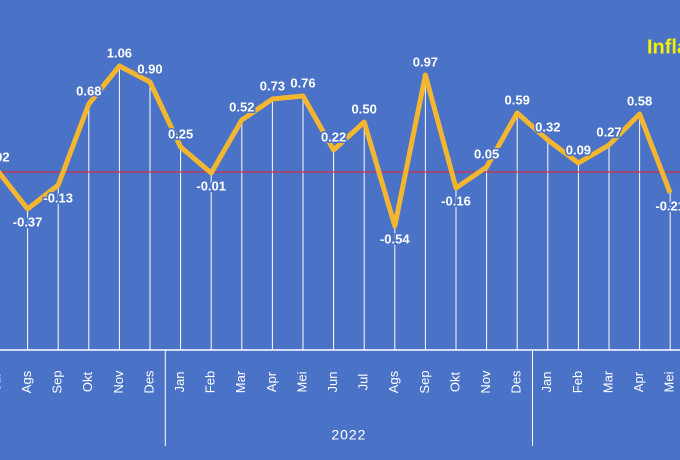 This screenshot has height=460, width=680. I want to click on data-label: -0.13, so click(58, 197).